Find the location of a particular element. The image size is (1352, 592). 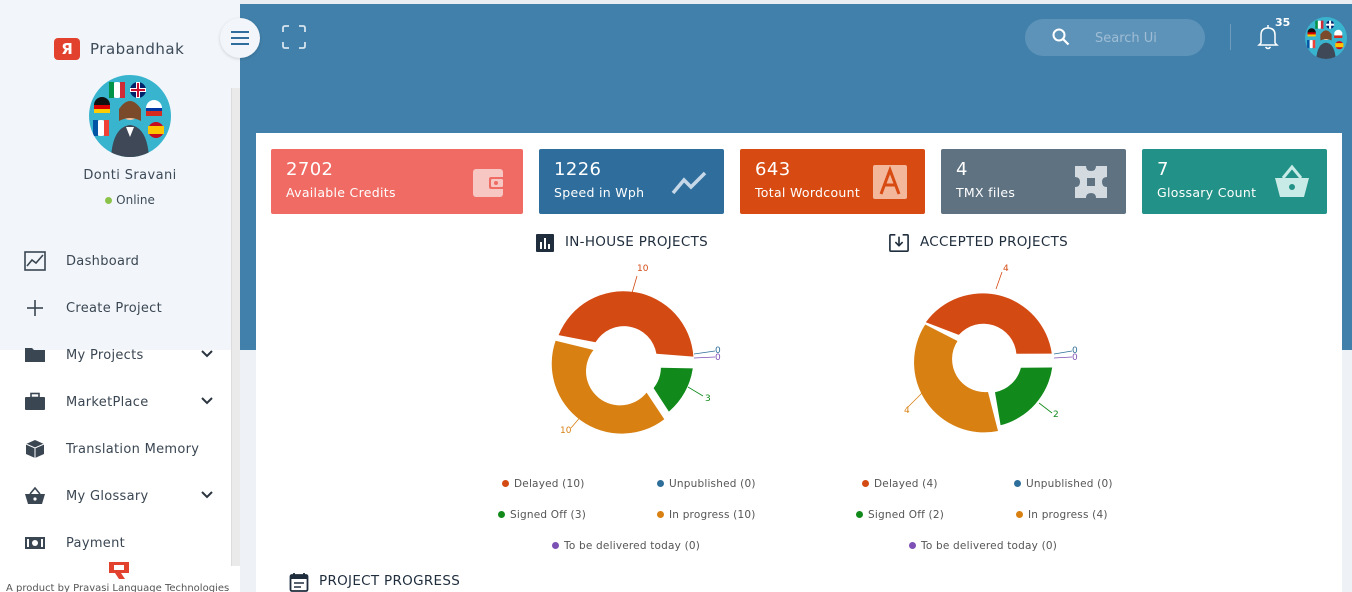

bar-chart-icon is located at coordinates (545, 243).